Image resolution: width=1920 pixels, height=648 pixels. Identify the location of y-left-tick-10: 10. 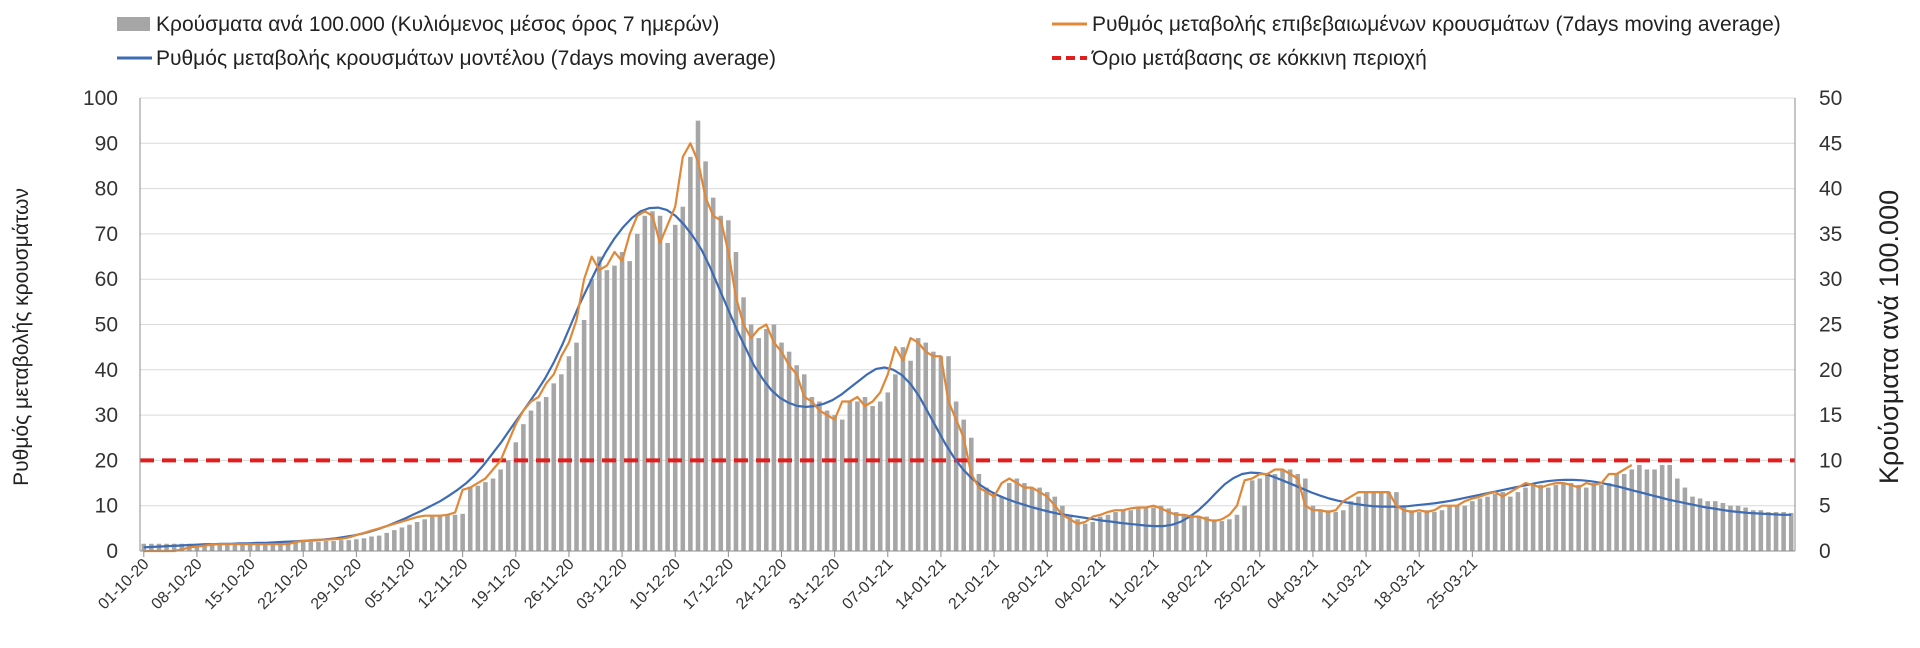
(106, 506).